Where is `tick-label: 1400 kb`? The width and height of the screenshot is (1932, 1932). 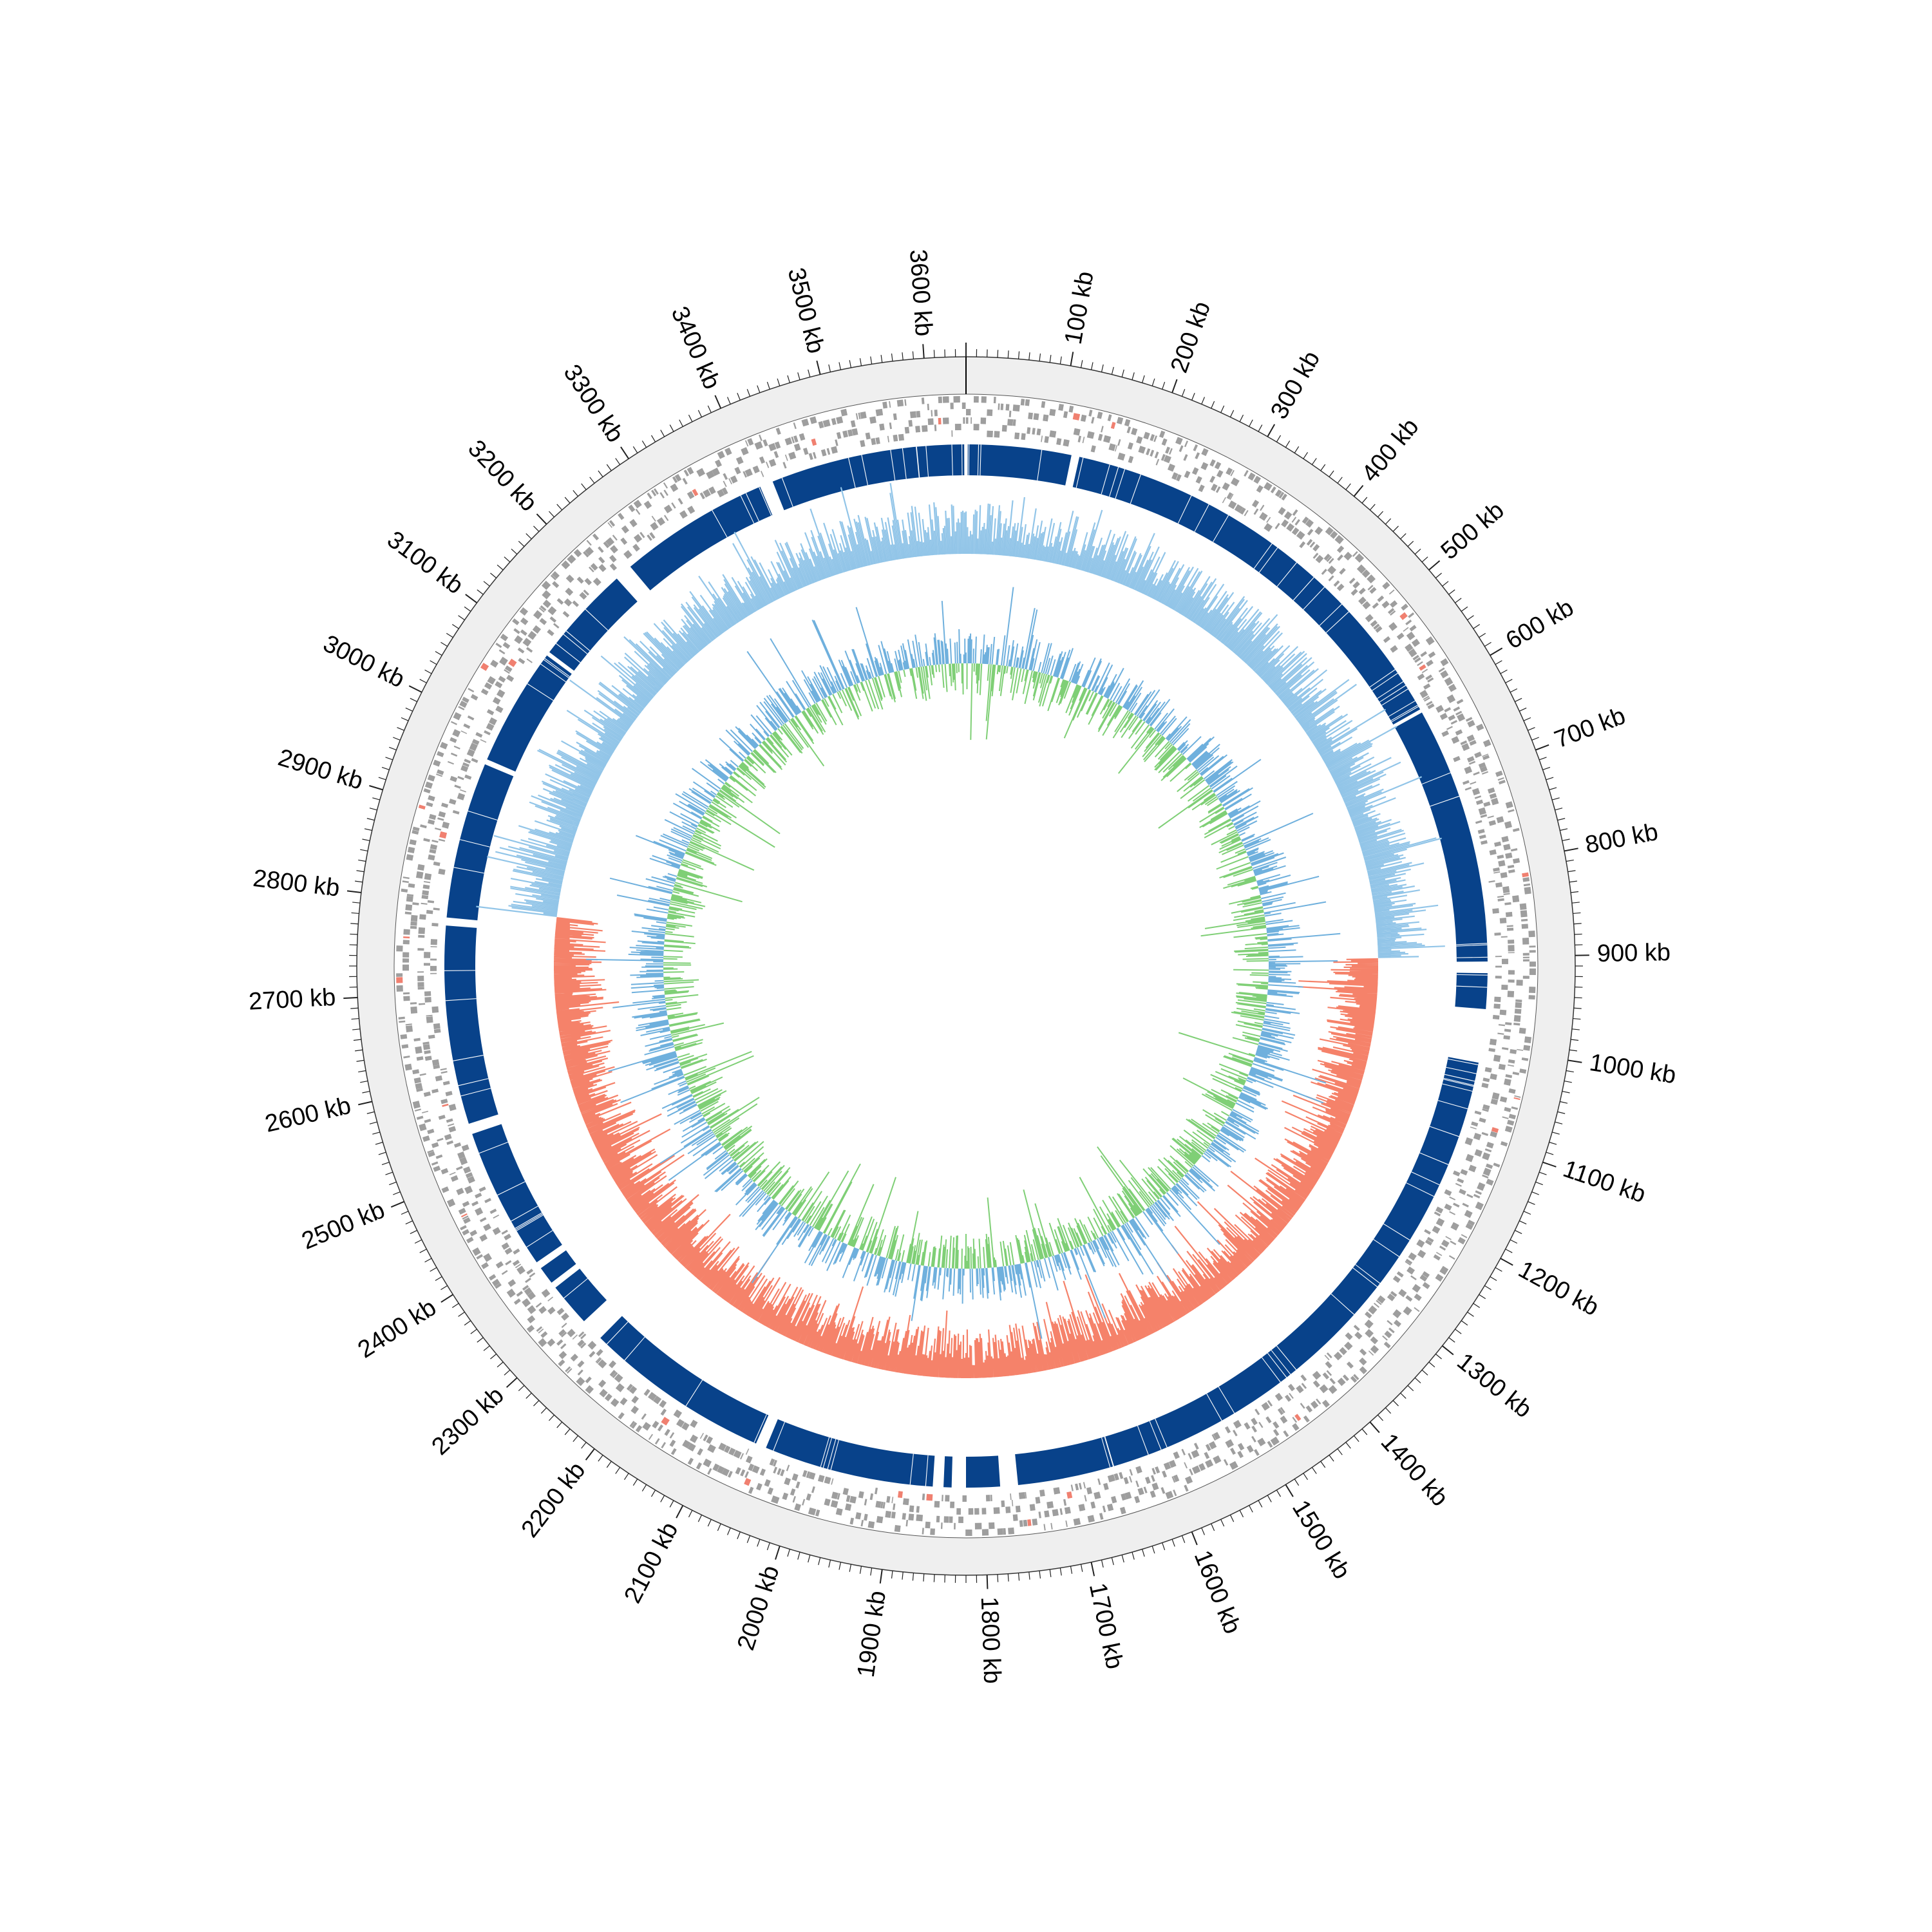
tick-label: 1400 kb is located at coordinates (1415, 1469).